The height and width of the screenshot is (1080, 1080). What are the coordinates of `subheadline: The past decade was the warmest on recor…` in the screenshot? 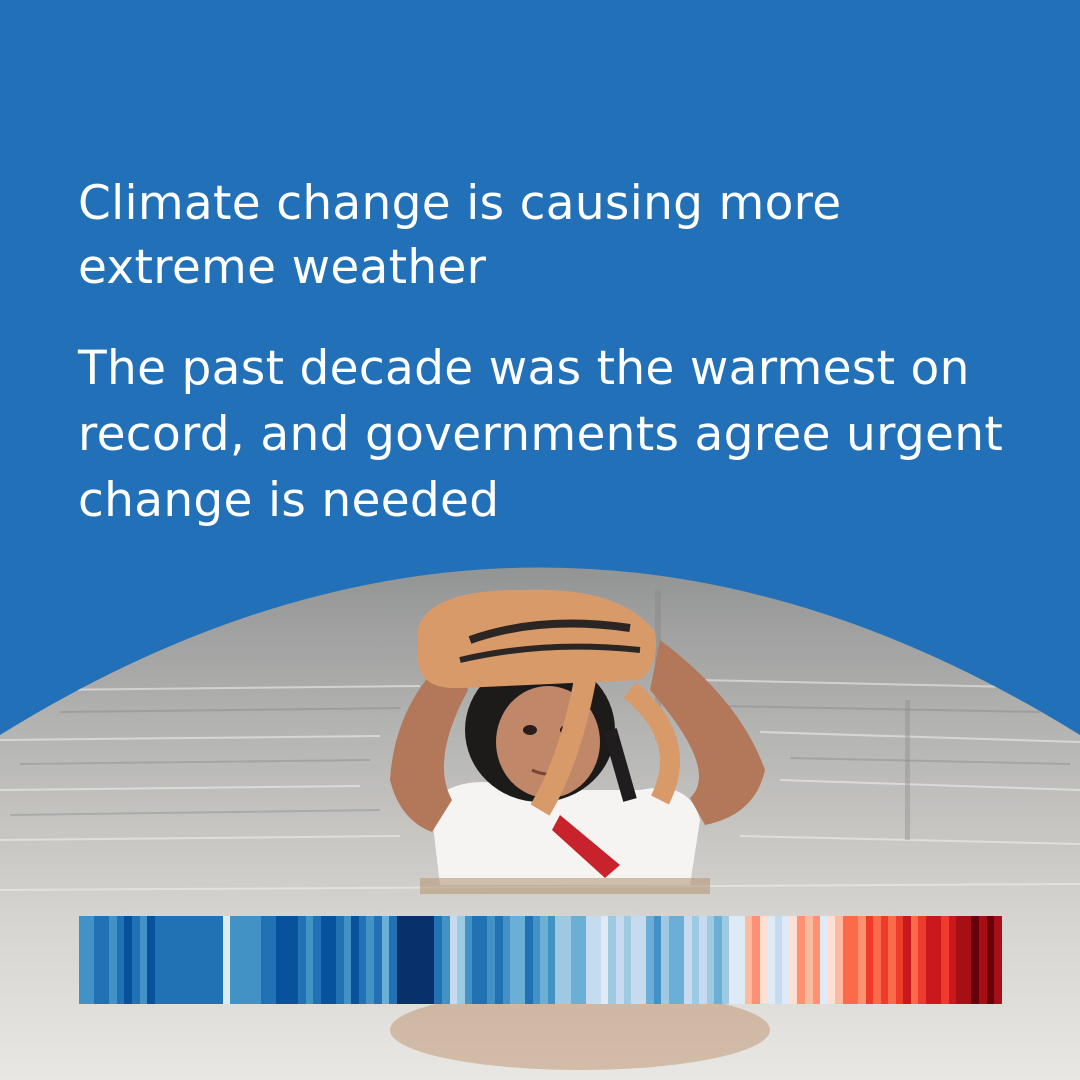 It's located at (541, 434).